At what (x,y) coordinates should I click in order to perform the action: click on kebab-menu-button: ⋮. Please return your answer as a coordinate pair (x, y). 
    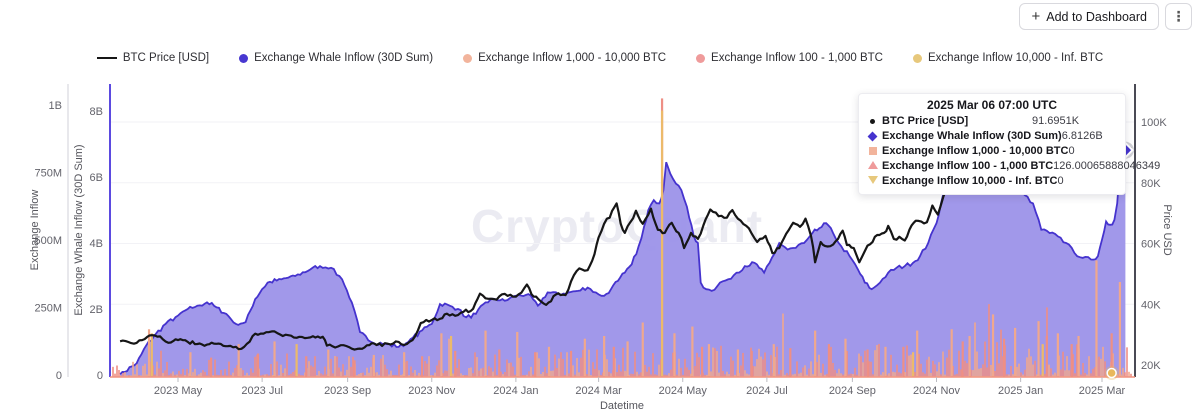
    Looking at the image, I should click on (1178, 16).